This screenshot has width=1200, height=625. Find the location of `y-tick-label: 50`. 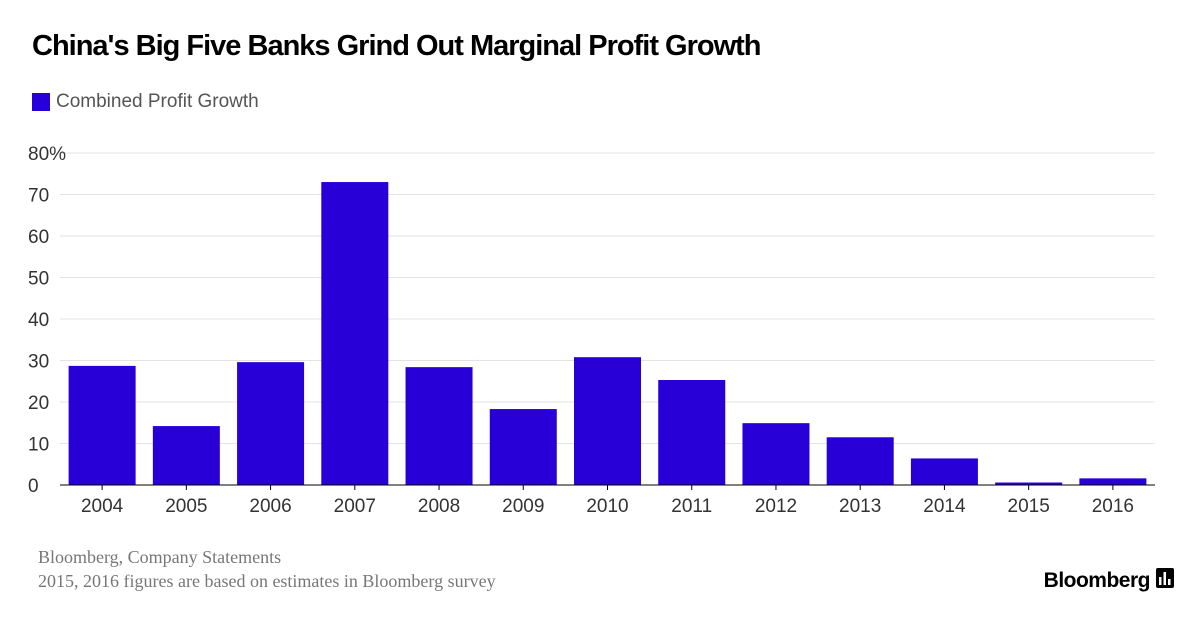

y-tick-label: 50 is located at coordinates (38, 279).